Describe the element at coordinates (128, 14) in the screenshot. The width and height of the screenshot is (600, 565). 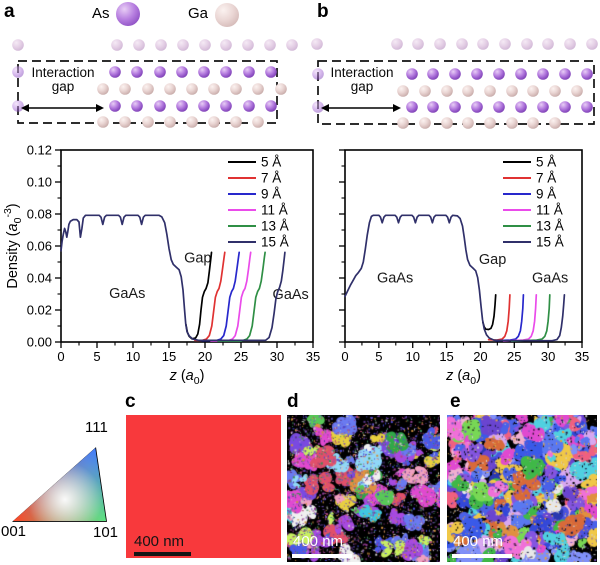
I see `as-atom-sphere-icon` at that location.